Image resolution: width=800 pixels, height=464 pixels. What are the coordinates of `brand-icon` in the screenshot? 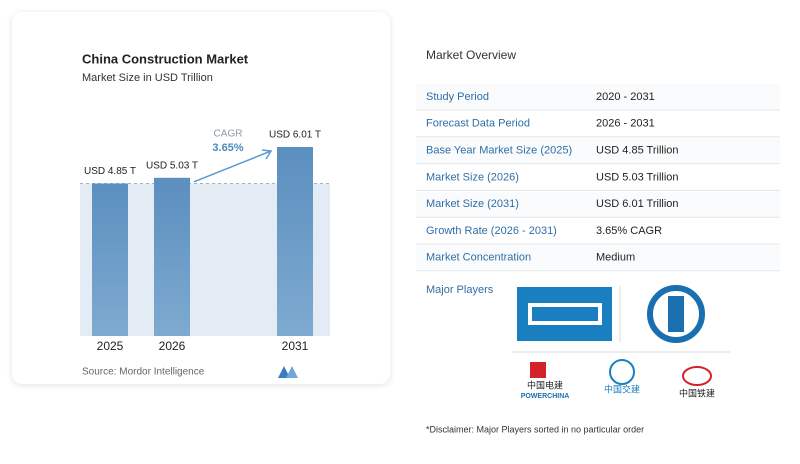 It's located at (288, 372).